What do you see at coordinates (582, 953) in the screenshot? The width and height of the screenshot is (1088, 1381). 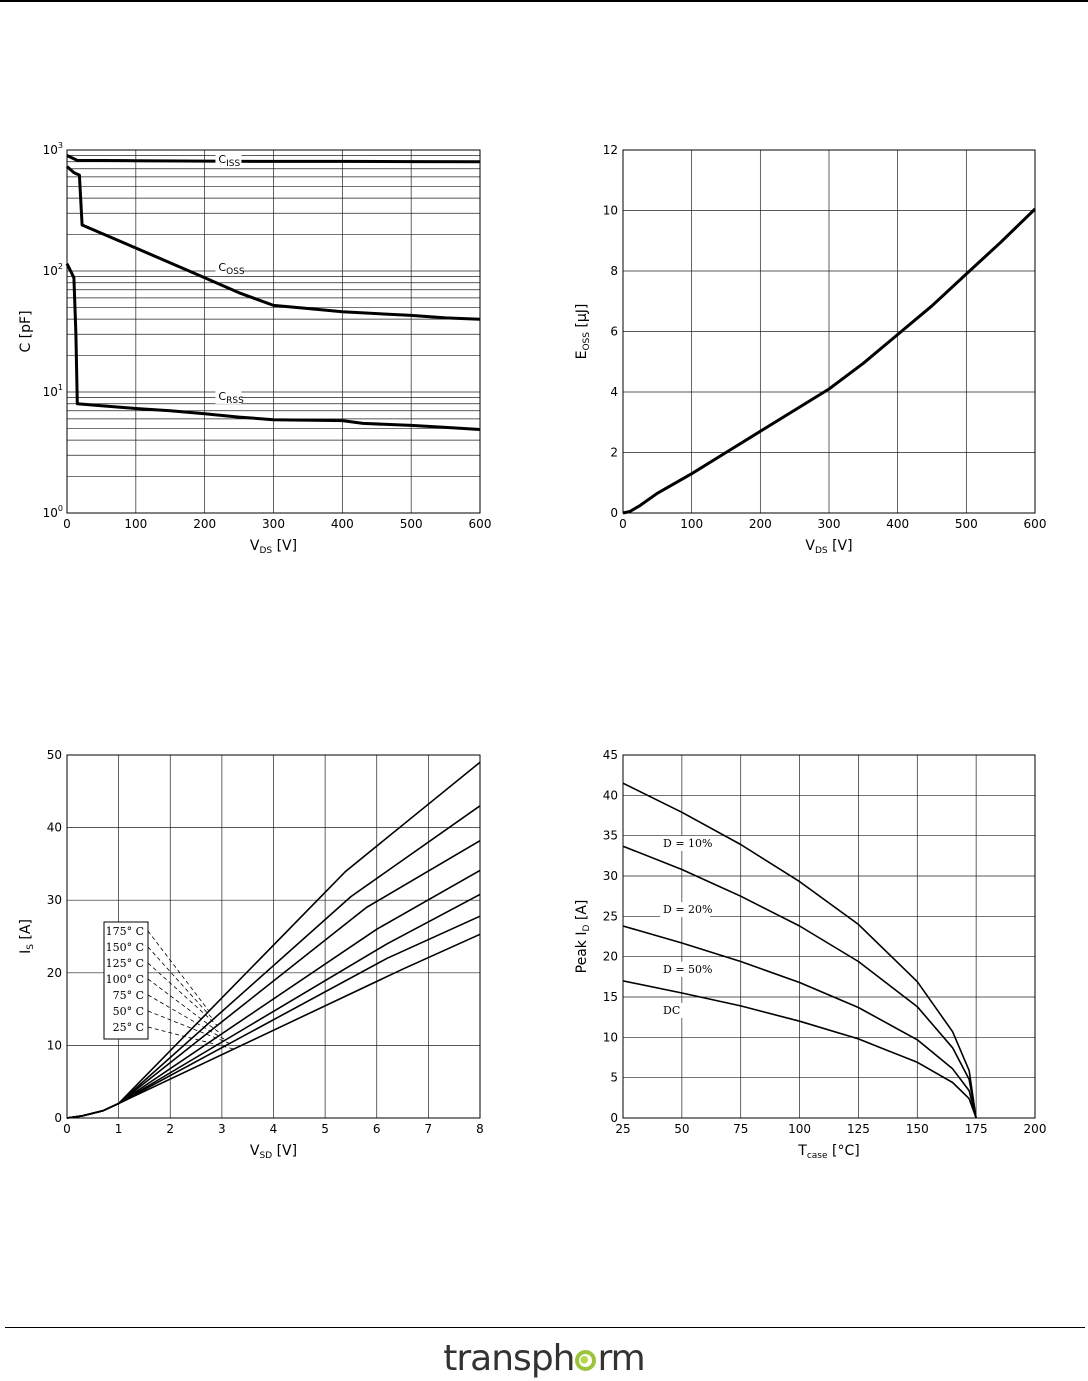 I see `y-axis-label-main: Peak I` at bounding box center [582, 953].